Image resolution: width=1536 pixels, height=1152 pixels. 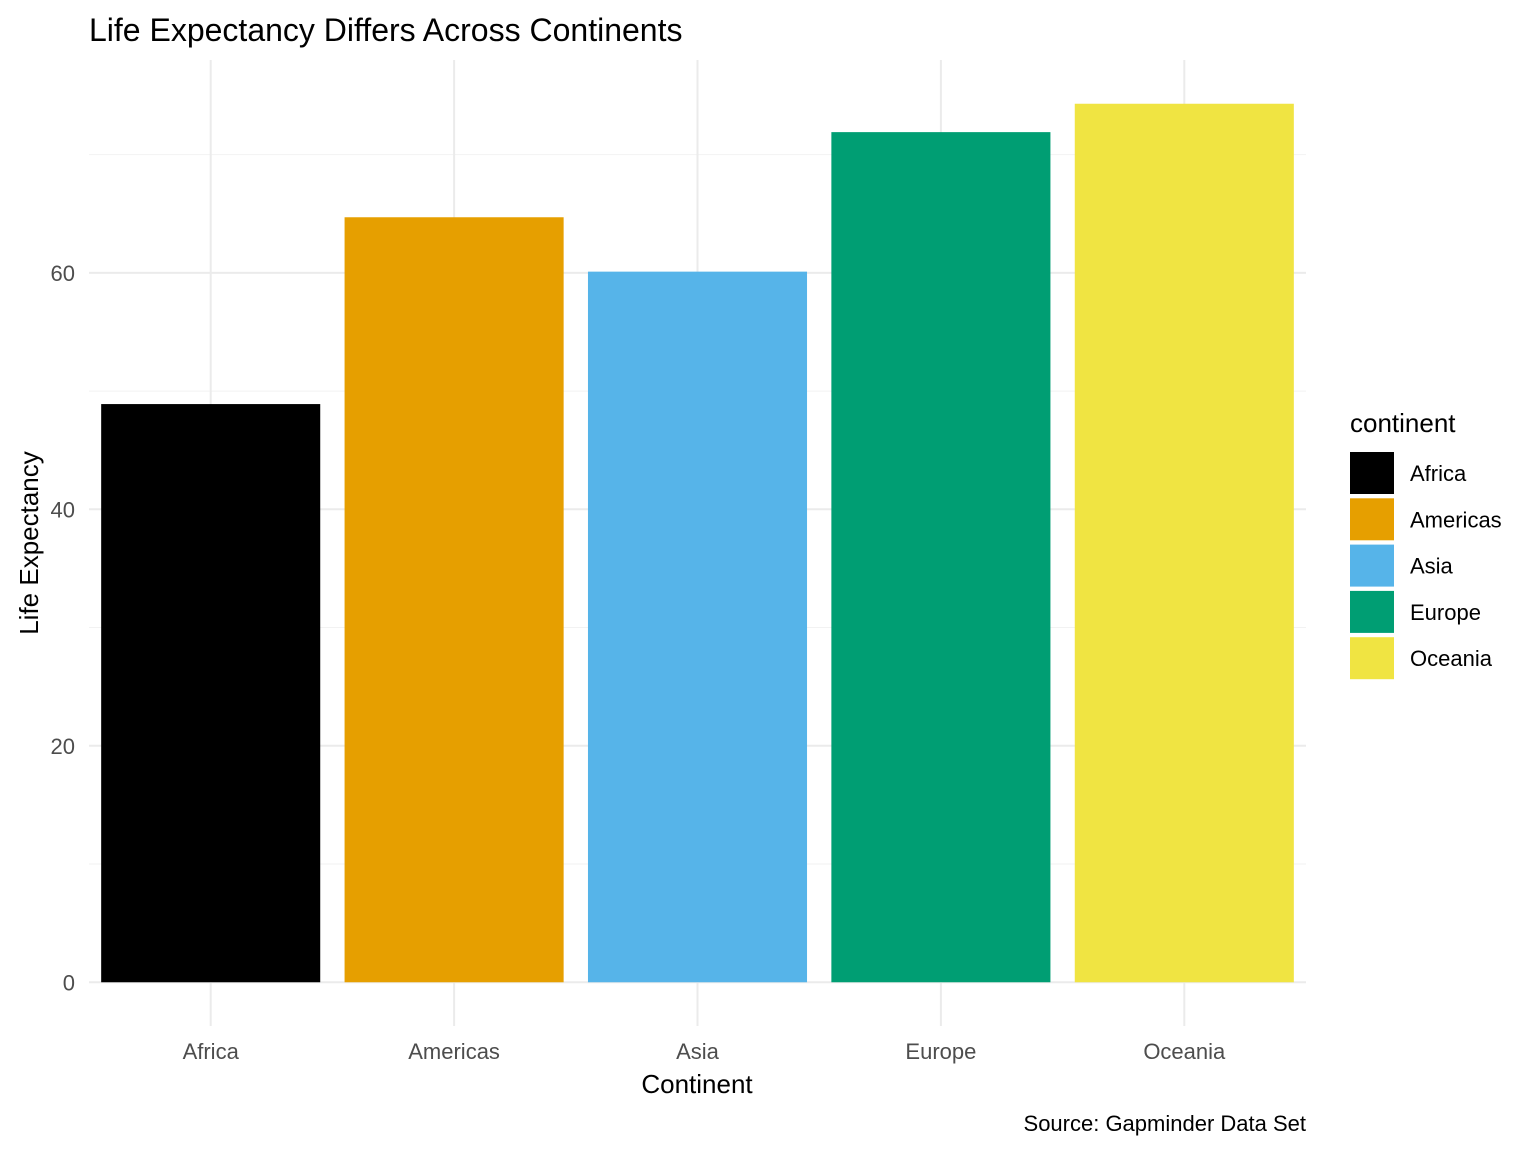 What do you see at coordinates (1456, 519) in the screenshot?
I see `legend-label: Americas` at bounding box center [1456, 519].